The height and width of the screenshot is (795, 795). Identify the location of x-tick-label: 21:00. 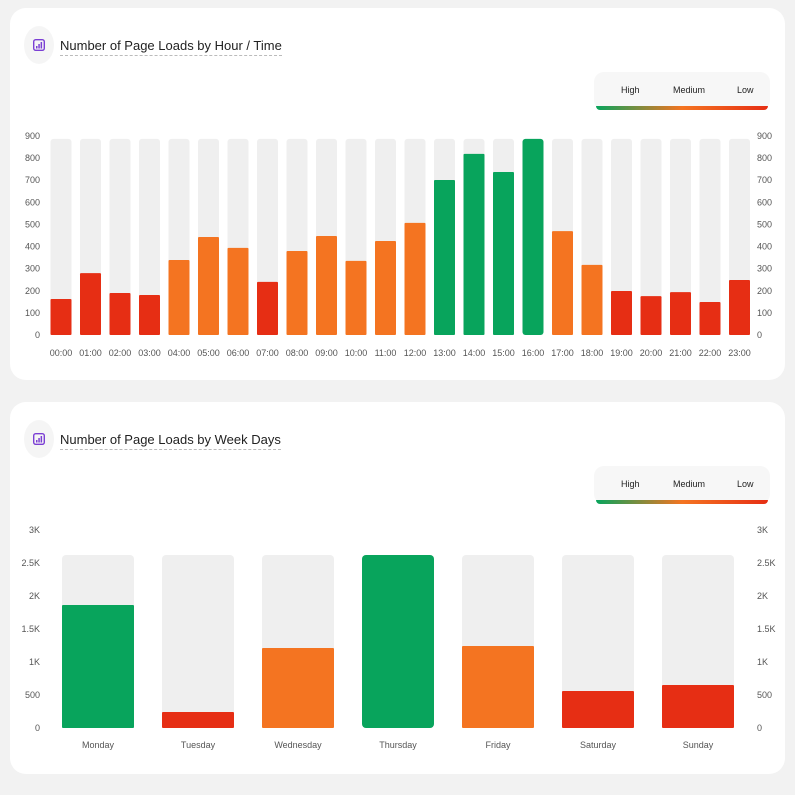
(680, 353).